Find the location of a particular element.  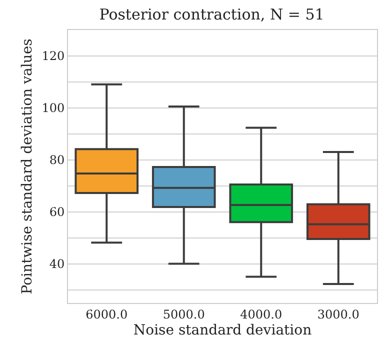

y-tick-label: 80 is located at coordinates (57, 160).